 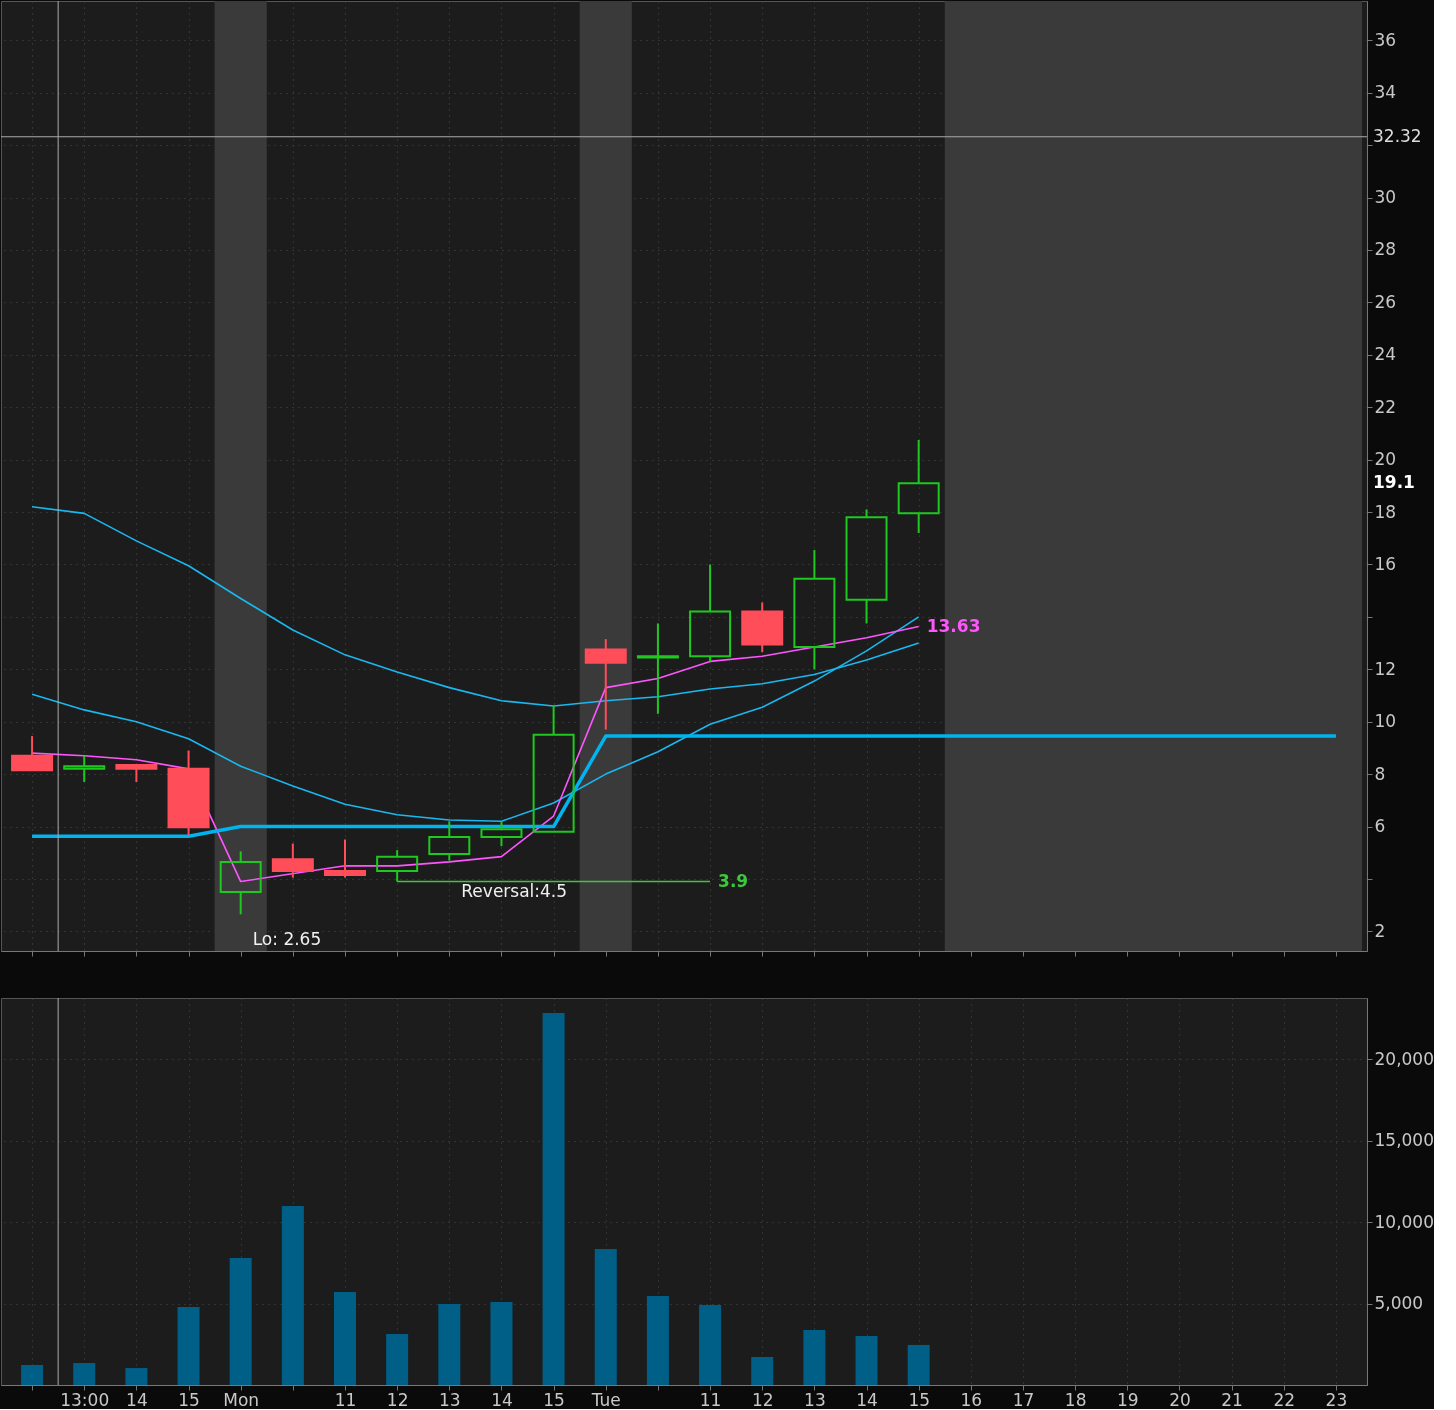 I want to click on y-tick-label: 15,000, so click(x=1404, y=1140).